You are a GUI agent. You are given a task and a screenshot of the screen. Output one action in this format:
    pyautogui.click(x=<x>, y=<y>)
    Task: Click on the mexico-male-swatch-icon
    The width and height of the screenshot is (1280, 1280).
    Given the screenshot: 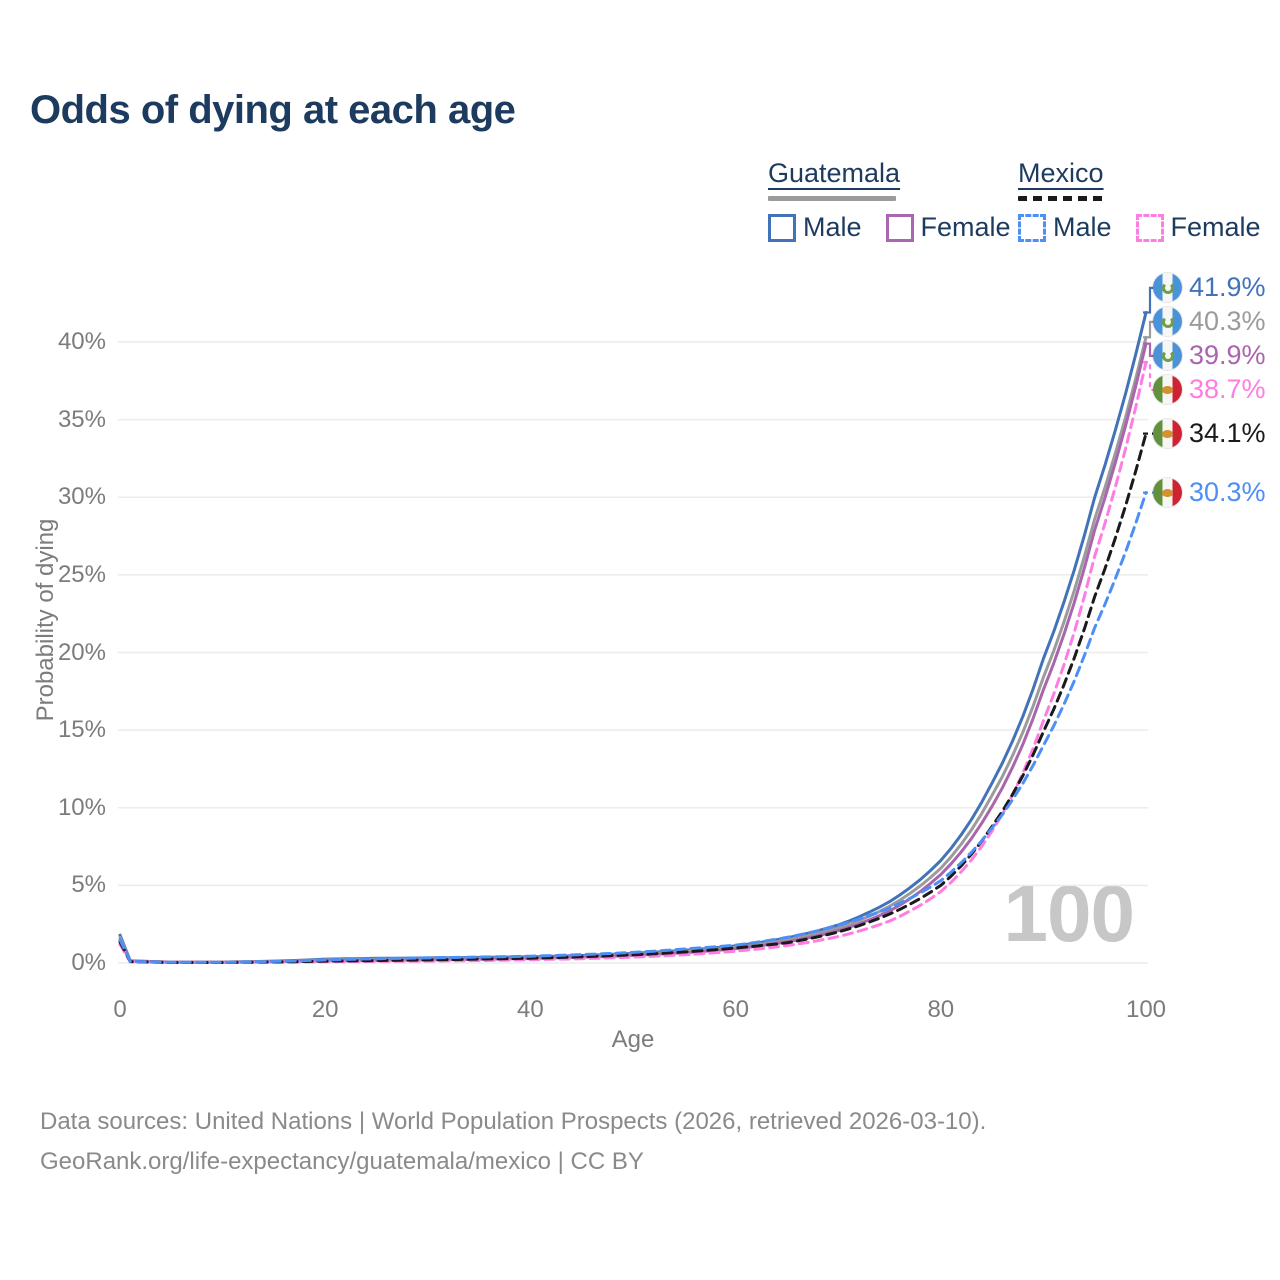 What is the action you would take?
    pyautogui.click(x=1032, y=227)
    